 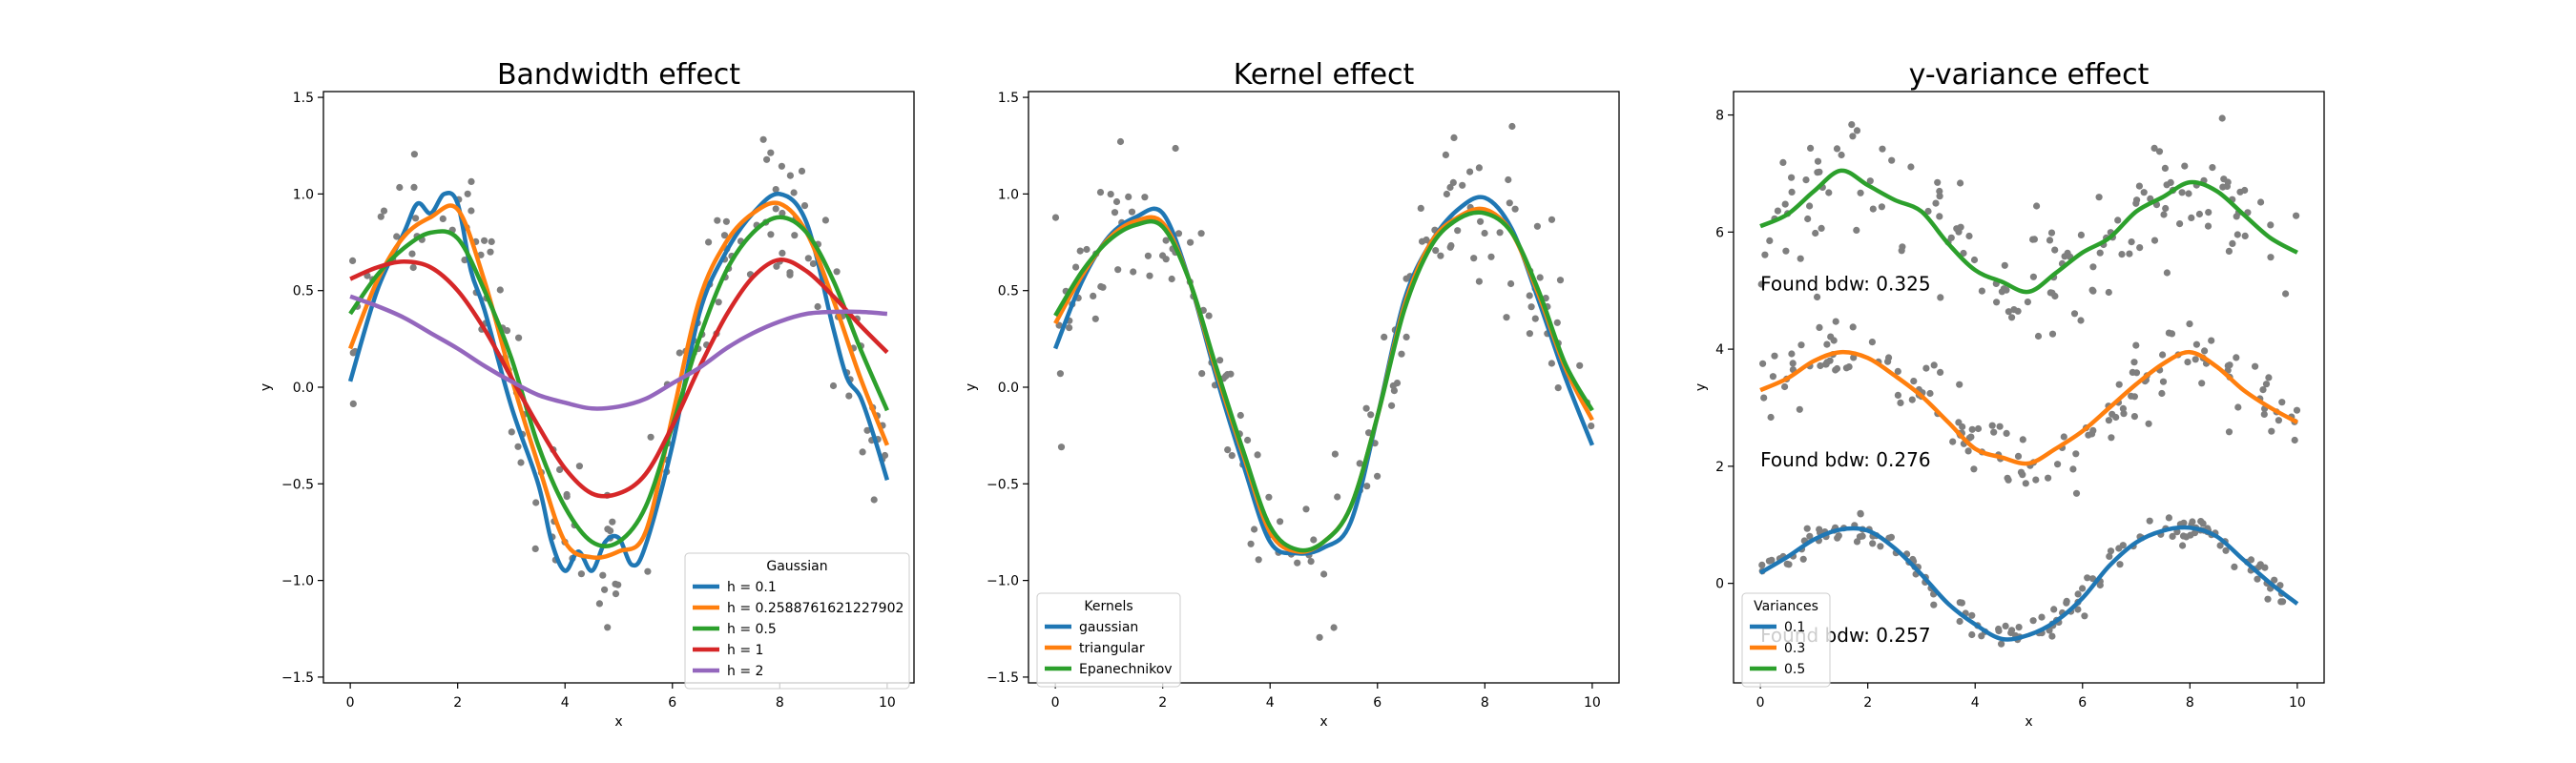 What do you see at coordinates (745, 650) in the screenshot?
I see `legend-entry: h = 1` at bounding box center [745, 650].